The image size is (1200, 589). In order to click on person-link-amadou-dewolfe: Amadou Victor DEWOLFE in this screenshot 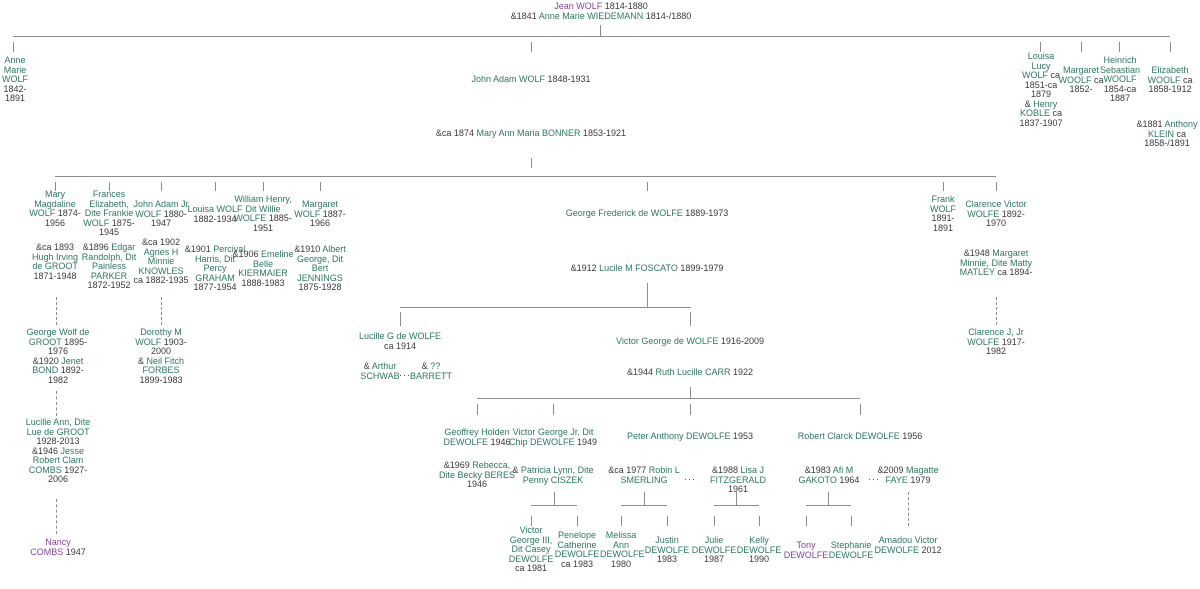, I will do `click(906, 545)`.